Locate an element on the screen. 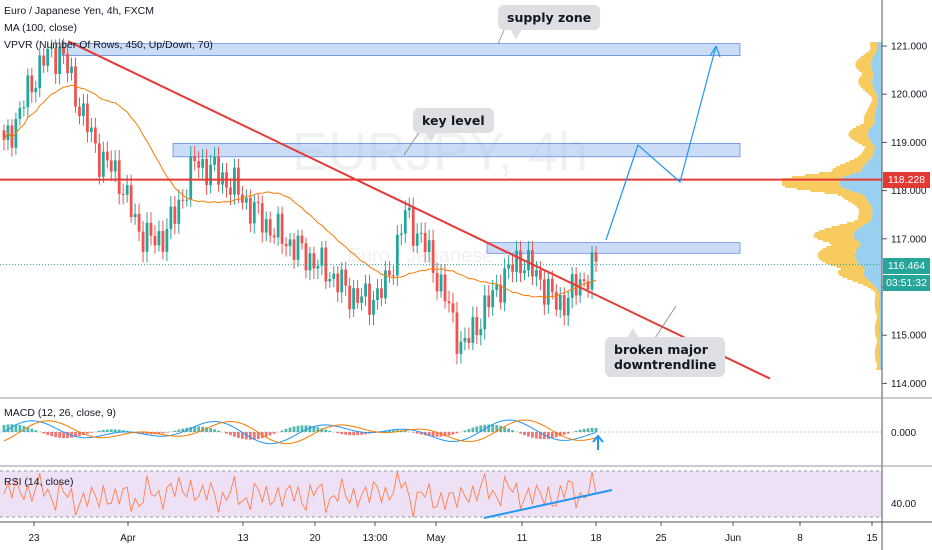  key-level-callout: key level is located at coordinates (453, 125).